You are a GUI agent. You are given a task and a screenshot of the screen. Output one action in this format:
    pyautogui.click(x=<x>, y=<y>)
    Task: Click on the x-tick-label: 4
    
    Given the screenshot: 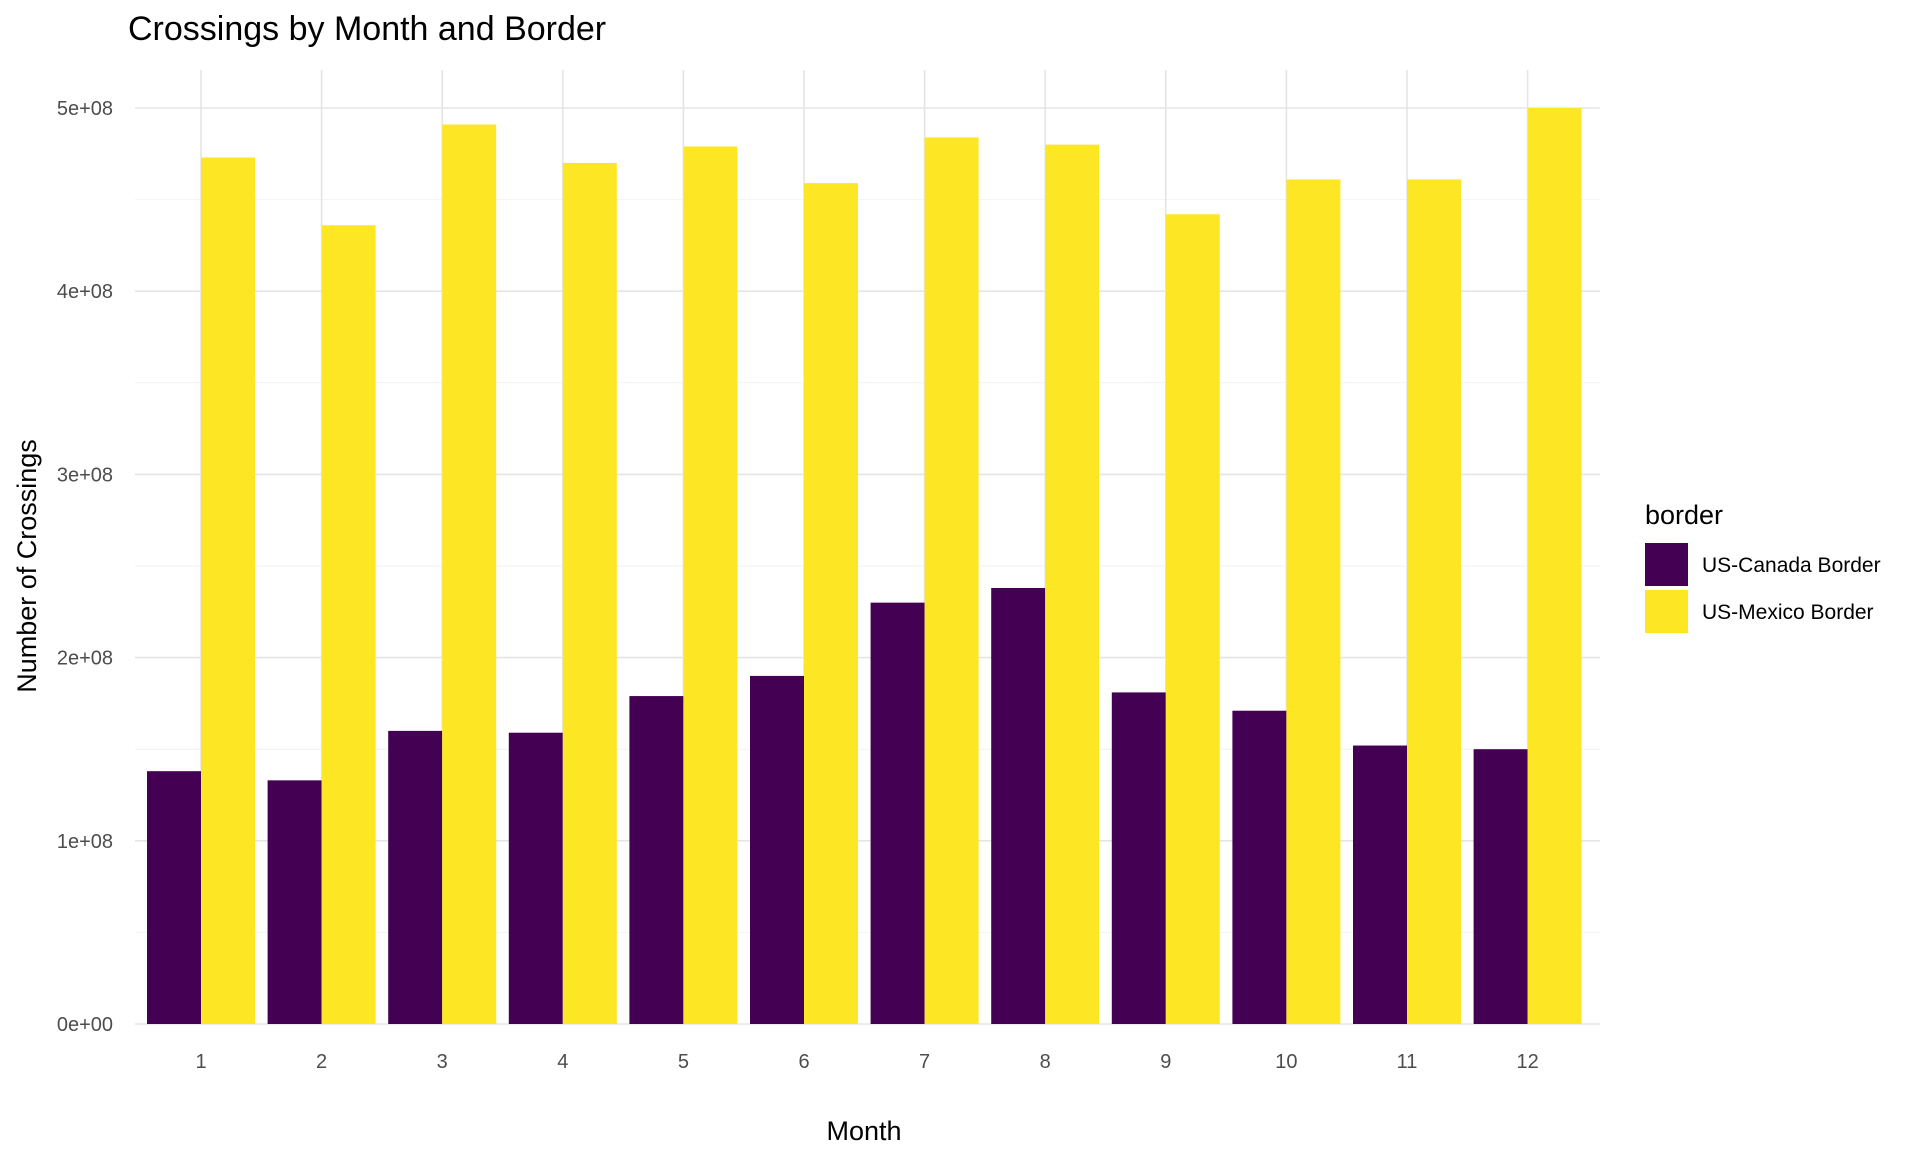 What is the action you would take?
    pyautogui.click(x=562, y=1062)
    